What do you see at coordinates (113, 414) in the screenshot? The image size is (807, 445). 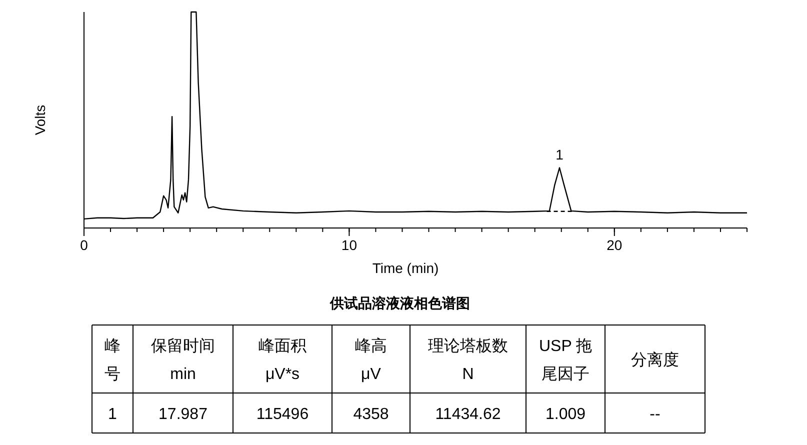 I see `text: 1` at bounding box center [113, 414].